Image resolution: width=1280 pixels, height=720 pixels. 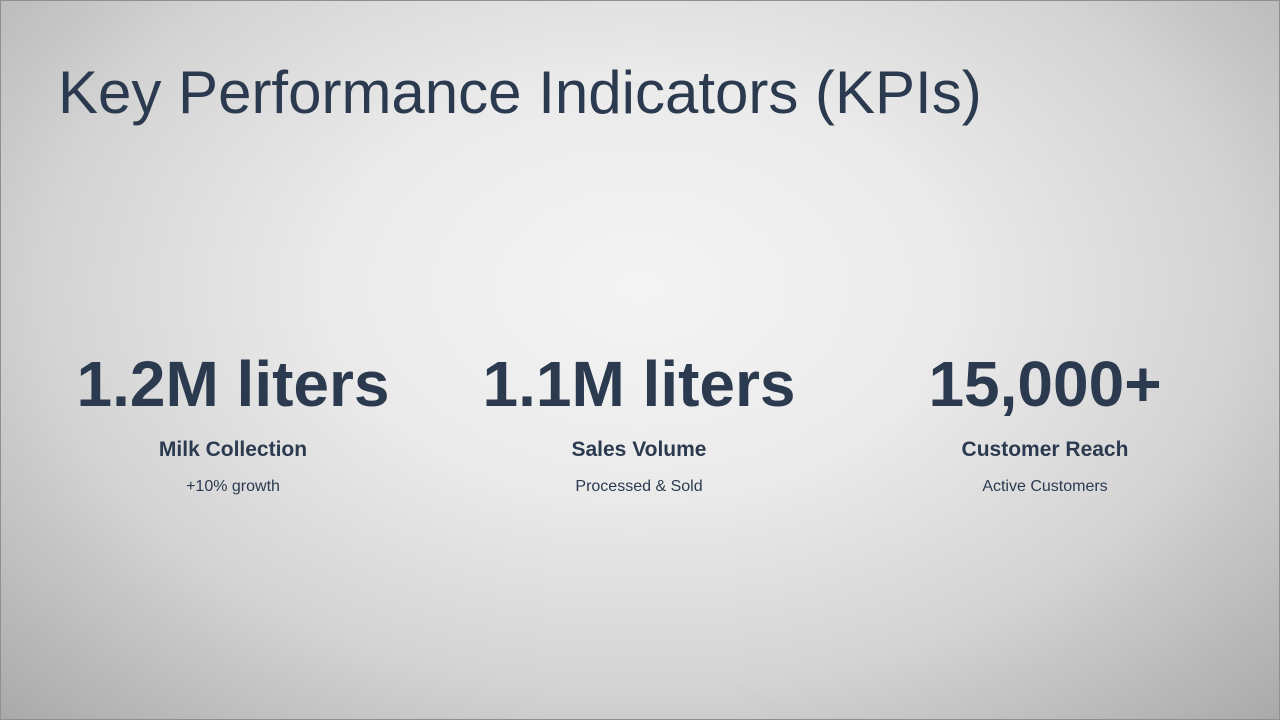 I want to click on kpi-value: 1.2M liters, so click(x=233, y=384).